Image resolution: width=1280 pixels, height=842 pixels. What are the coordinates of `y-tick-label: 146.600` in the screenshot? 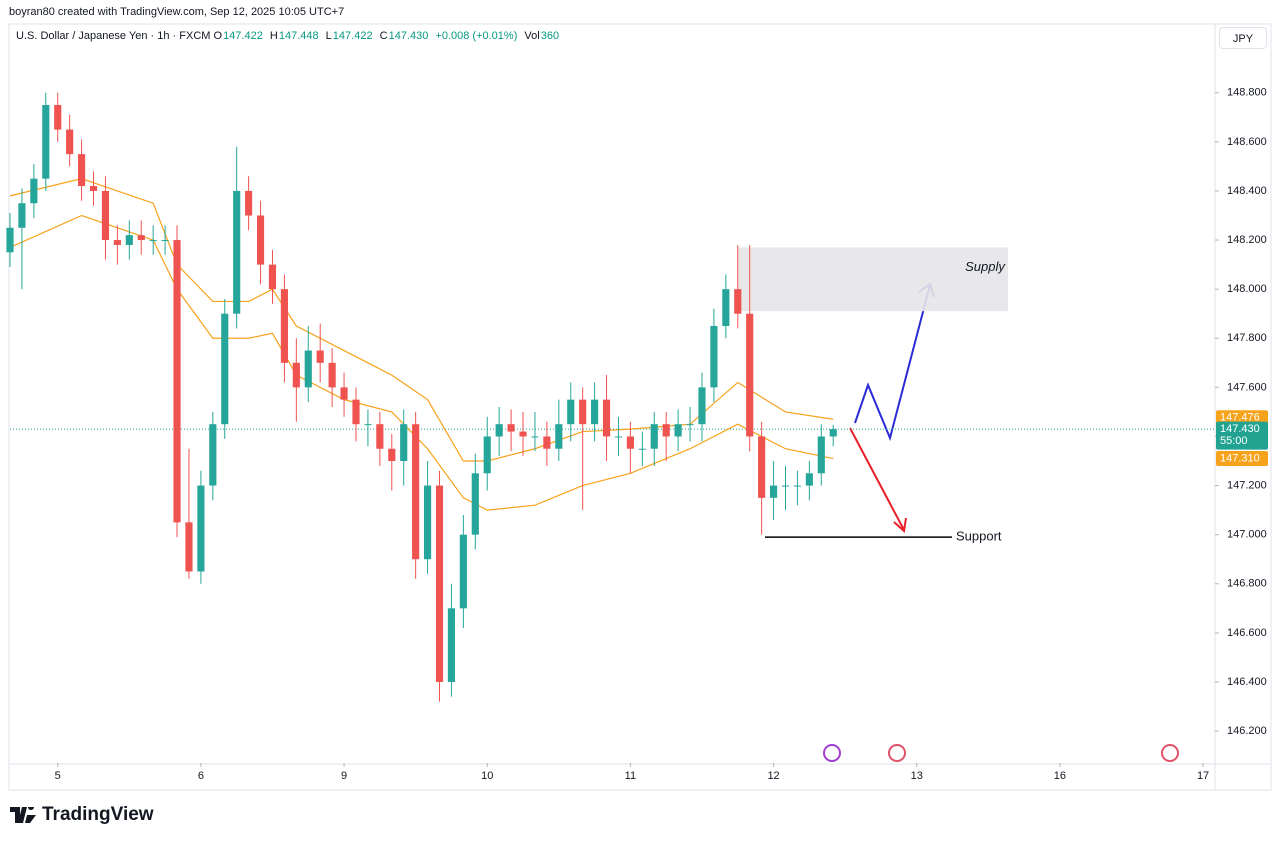 It's located at (1247, 633).